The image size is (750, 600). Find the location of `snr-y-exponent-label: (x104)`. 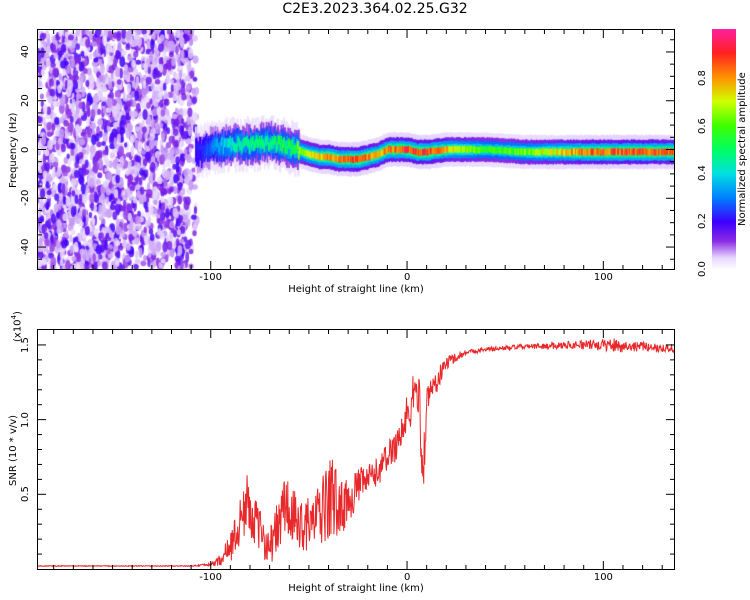

snr-y-exponent-label: (x104) is located at coordinates (17, 326).